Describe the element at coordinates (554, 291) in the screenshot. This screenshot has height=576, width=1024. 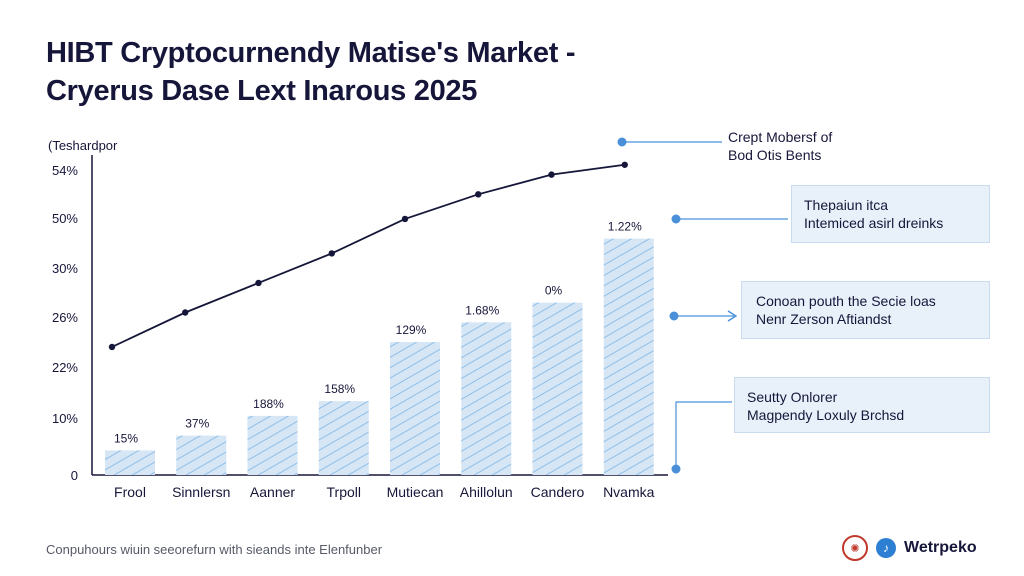
I see `bar-value-label: 0%` at that location.